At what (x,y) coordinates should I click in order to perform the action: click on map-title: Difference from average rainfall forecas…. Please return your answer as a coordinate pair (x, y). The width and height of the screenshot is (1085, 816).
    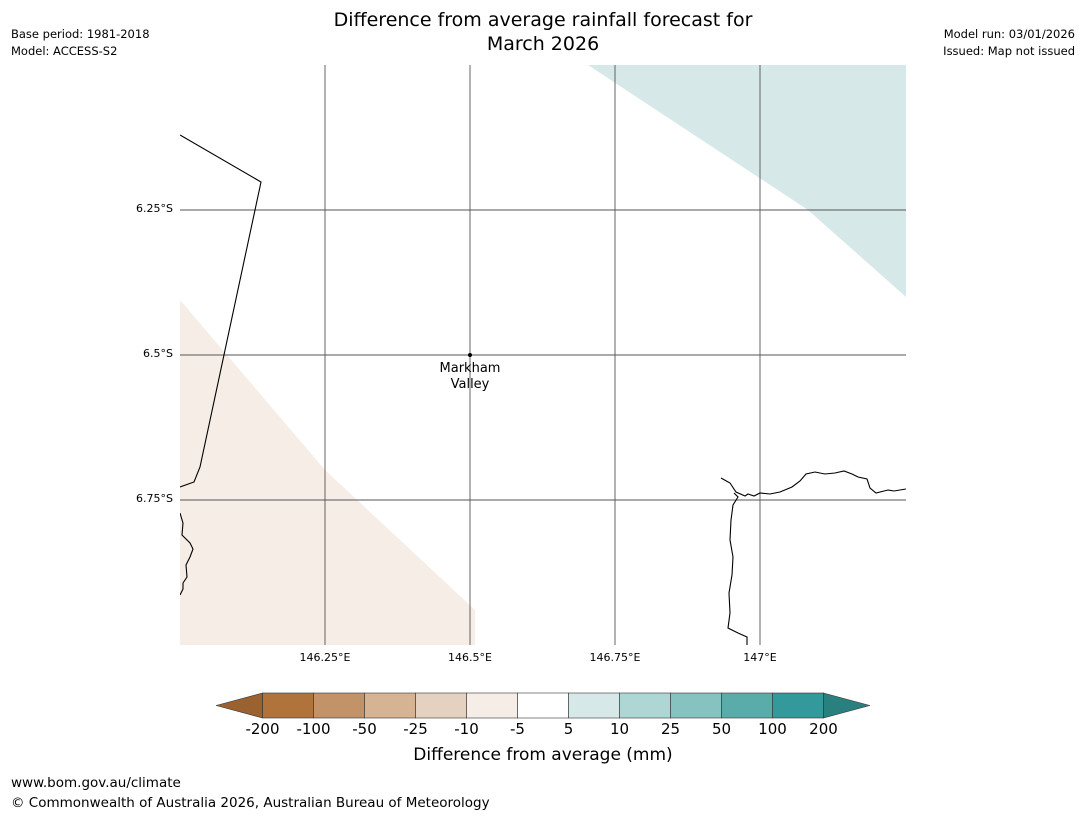
    Looking at the image, I should click on (543, 32).